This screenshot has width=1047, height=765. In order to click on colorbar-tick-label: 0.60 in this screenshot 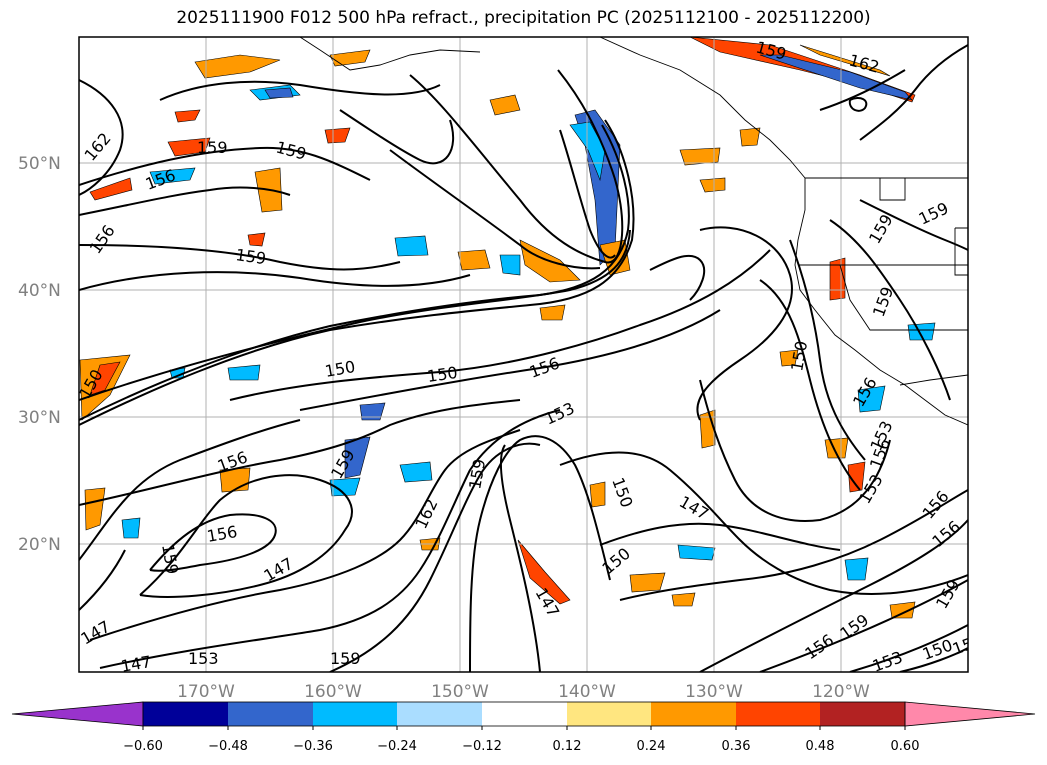, I will do `click(905, 746)`.